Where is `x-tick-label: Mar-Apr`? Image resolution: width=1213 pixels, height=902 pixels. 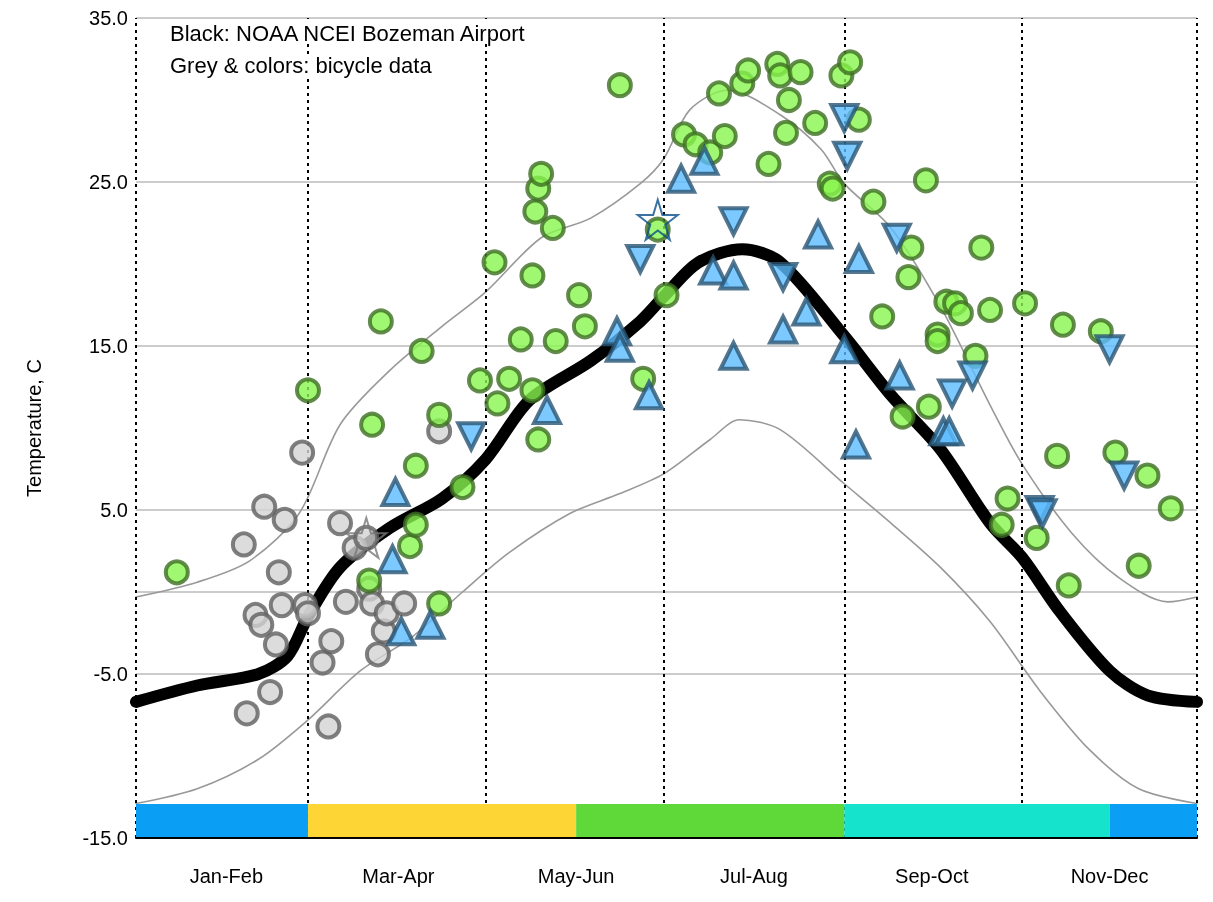
x-tick-label: Mar-Apr is located at coordinates (398, 876).